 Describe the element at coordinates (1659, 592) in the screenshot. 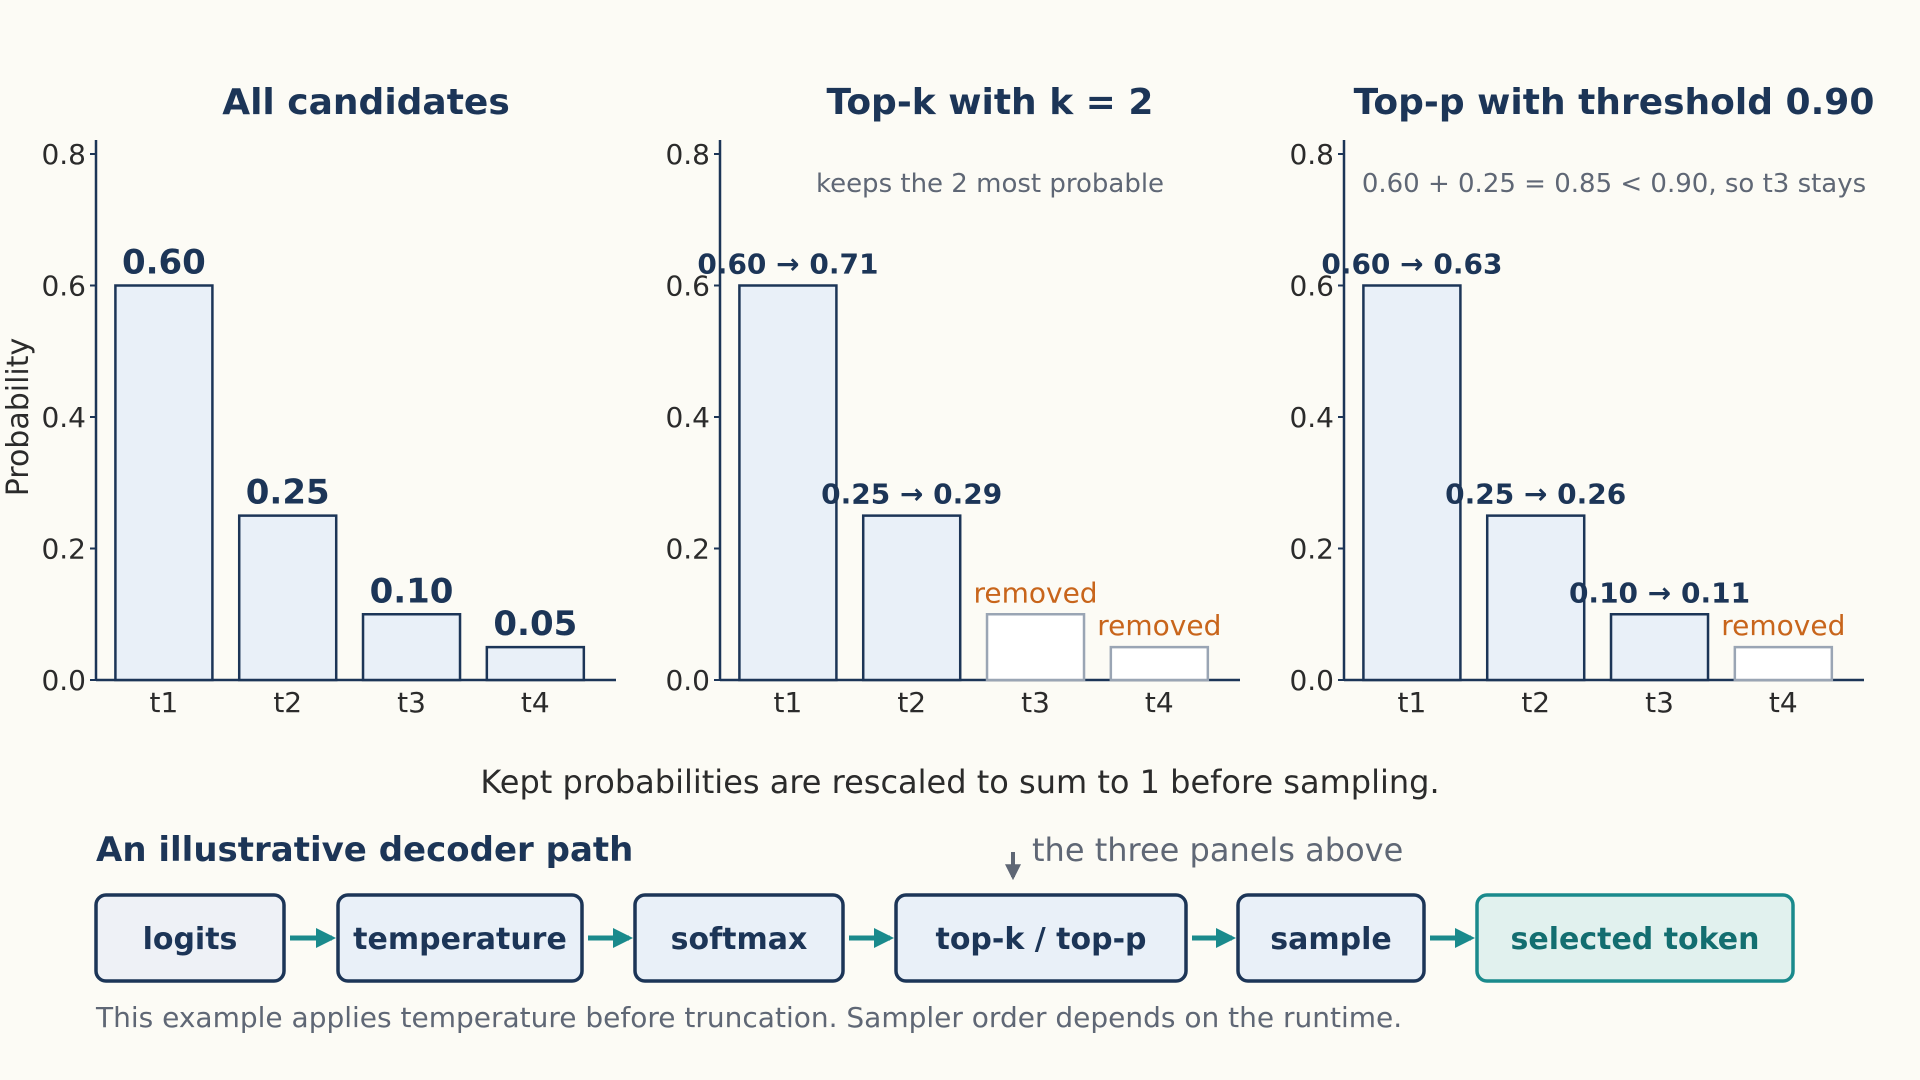

I see `bar-value-label: 0.10 → 0.11` at that location.